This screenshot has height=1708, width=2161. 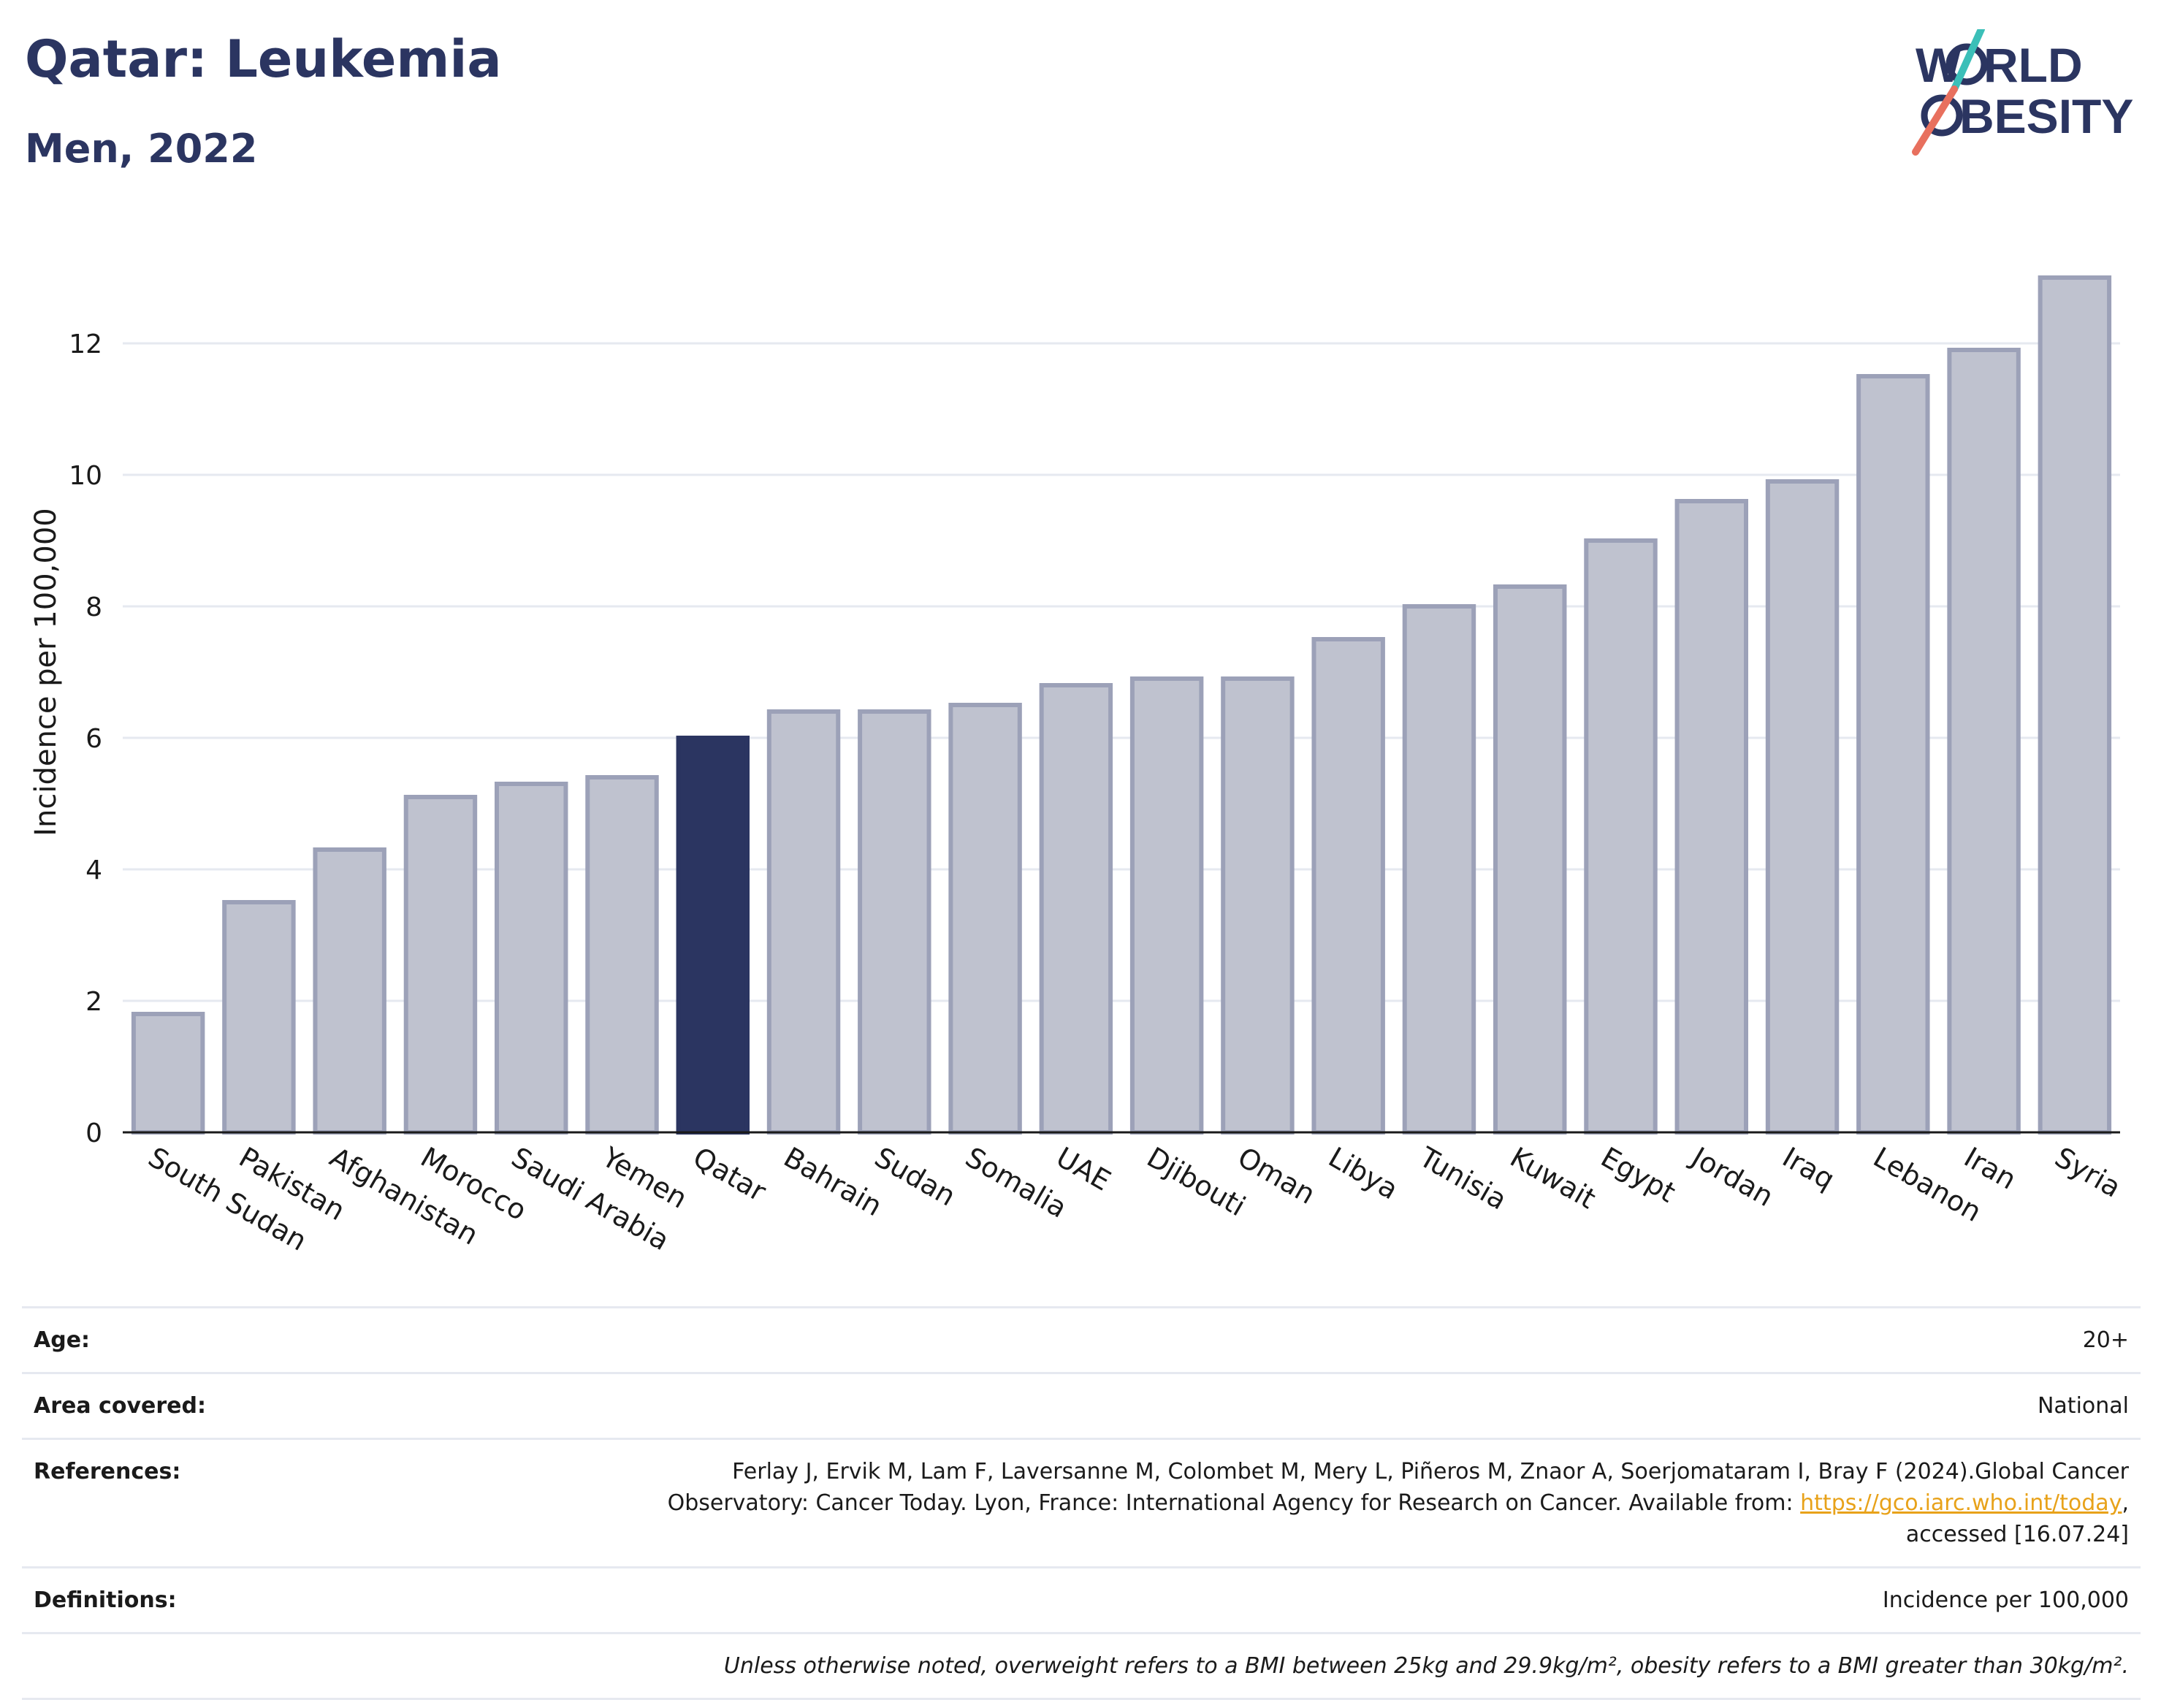 I want to click on bar-morocco, so click(x=441, y=965).